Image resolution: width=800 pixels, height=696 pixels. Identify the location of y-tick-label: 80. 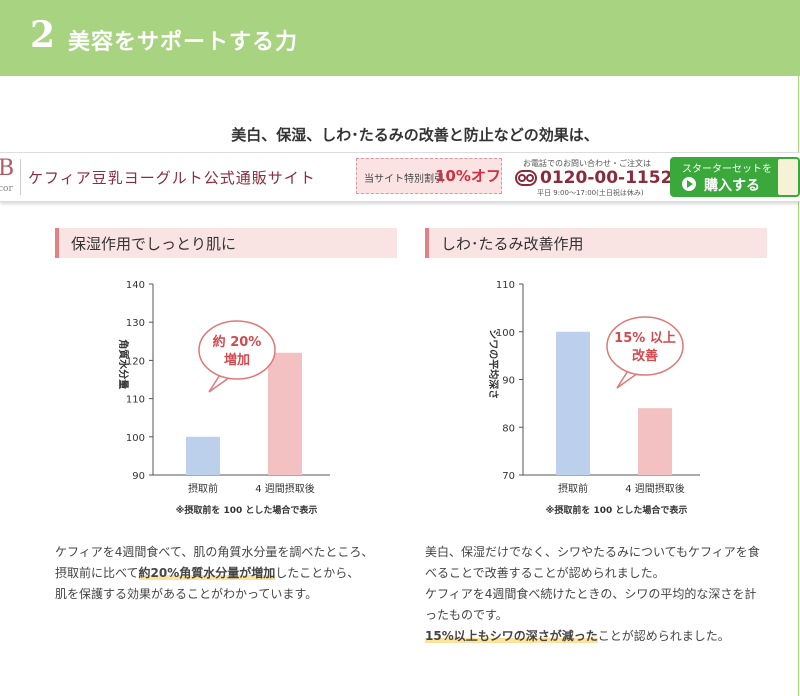
(508, 428).